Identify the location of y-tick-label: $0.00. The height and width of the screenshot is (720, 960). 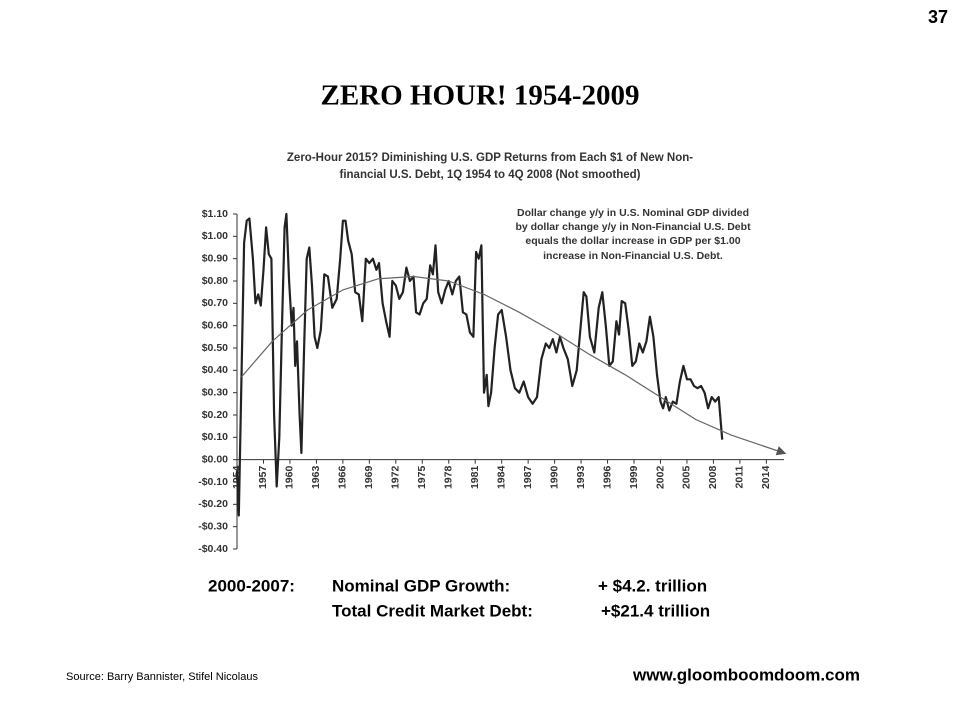
(215, 459).